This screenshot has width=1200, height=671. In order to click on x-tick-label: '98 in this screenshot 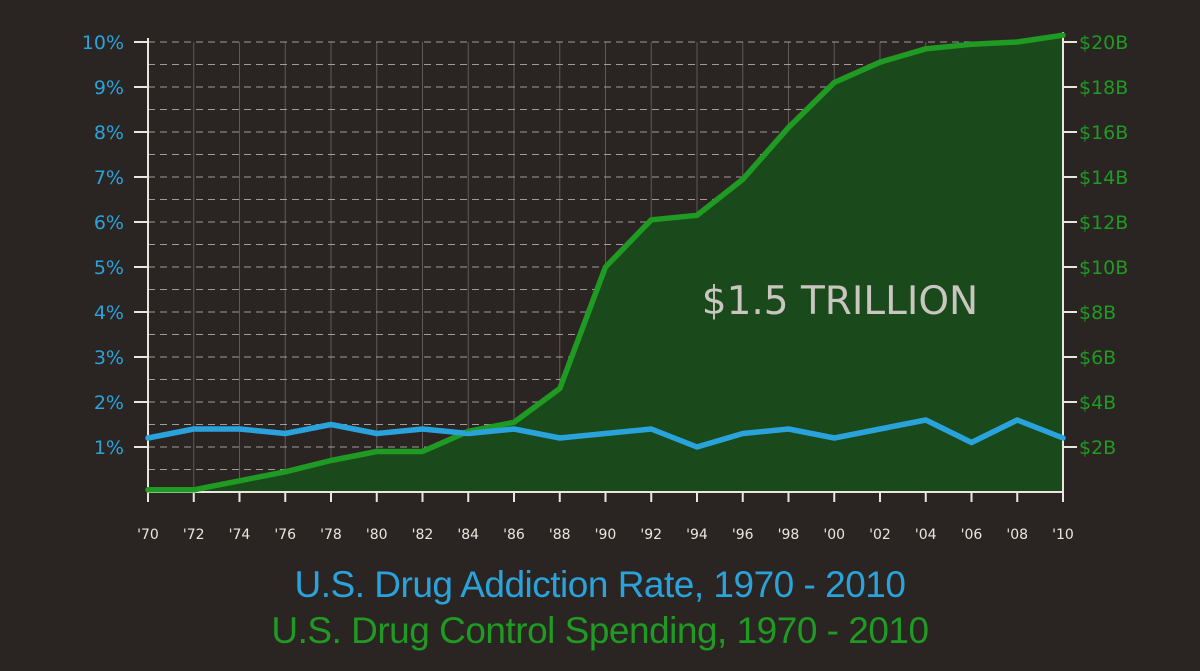, I will do `click(789, 535)`.